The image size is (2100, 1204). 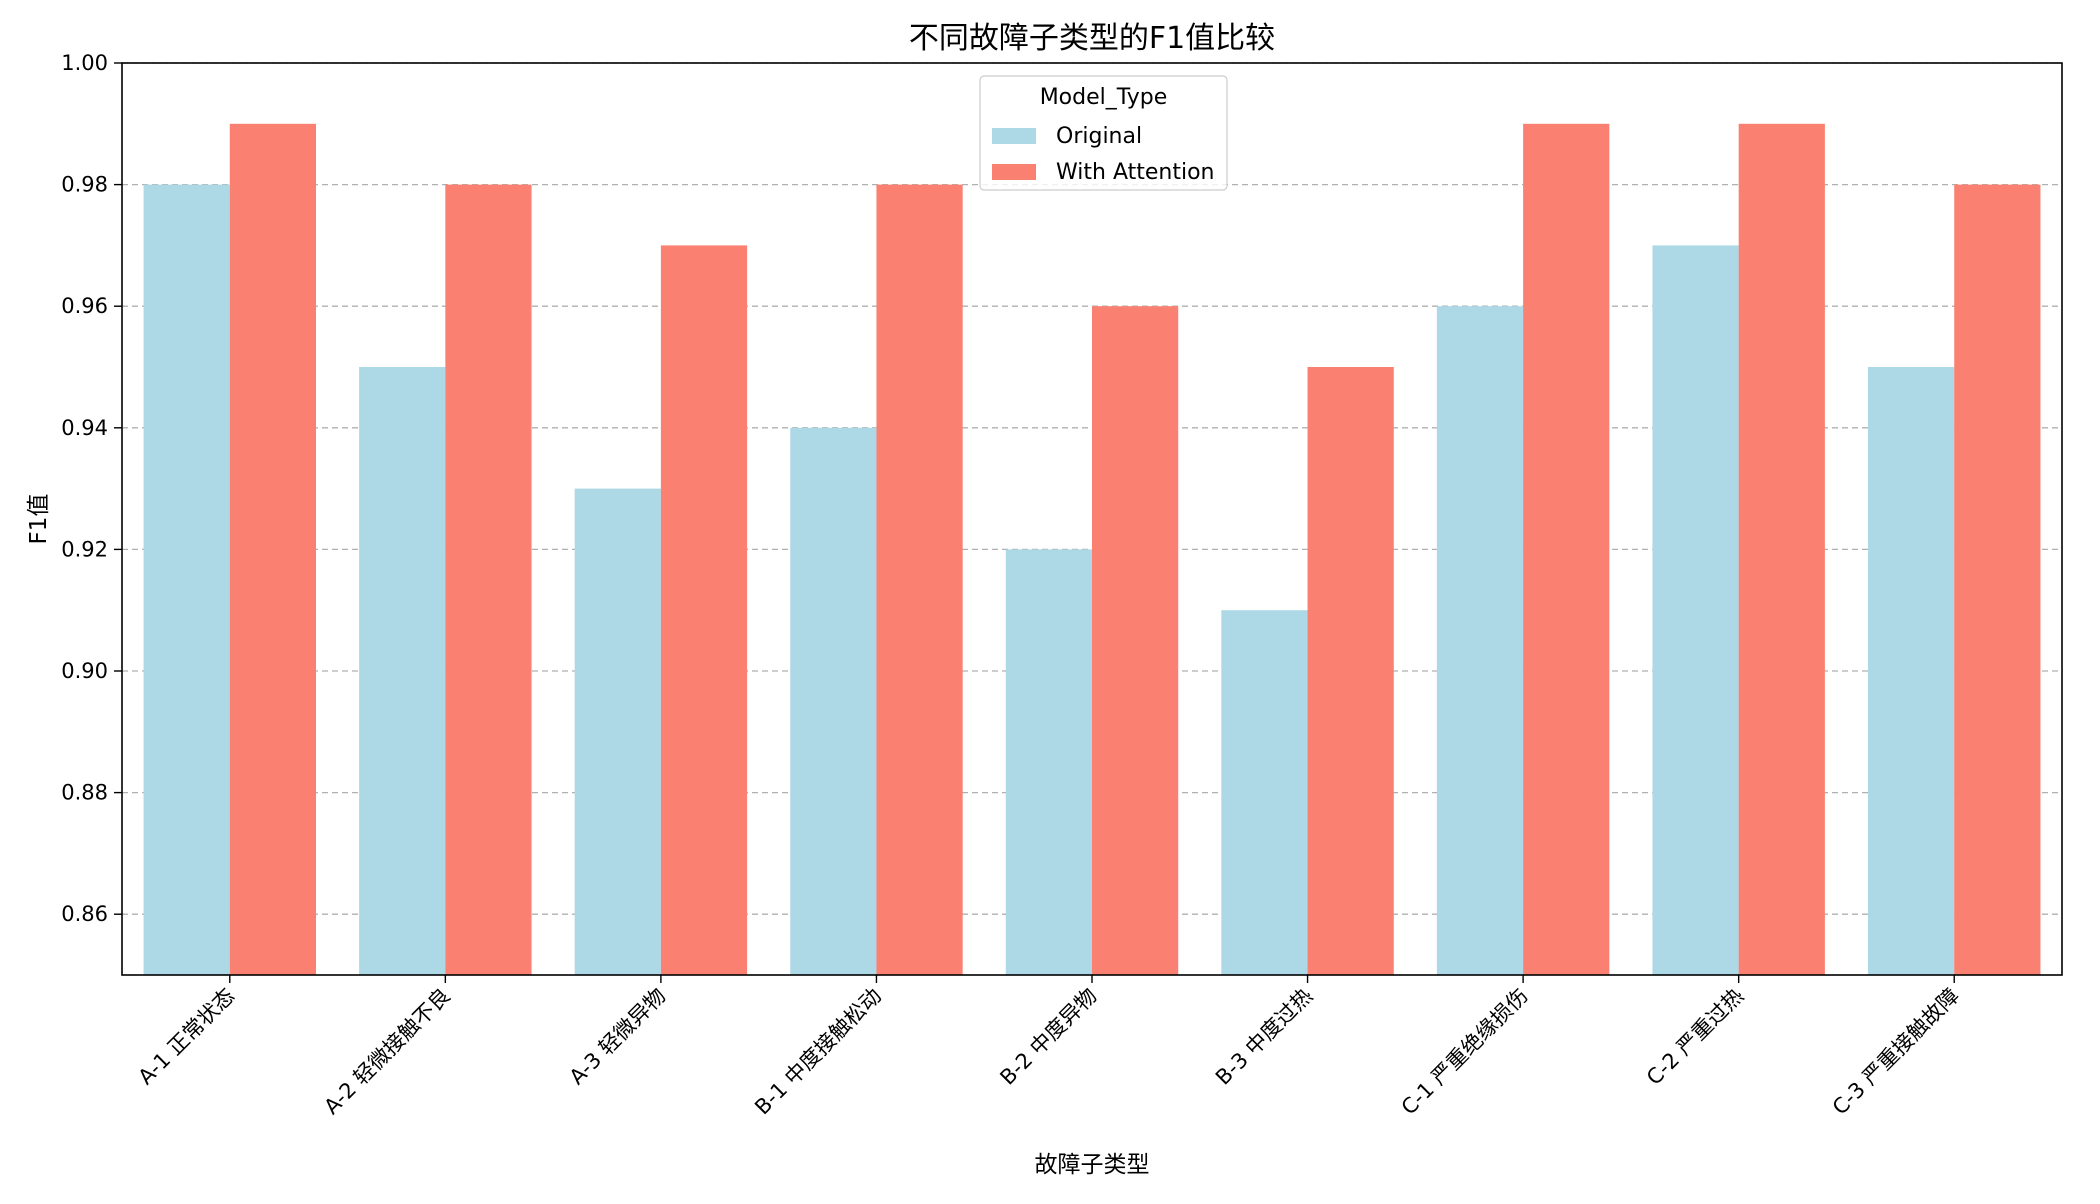 What do you see at coordinates (1048, 1037) in the screenshot?
I see `x-tick-label: B-2 中度异物` at bounding box center [1048, 1037].